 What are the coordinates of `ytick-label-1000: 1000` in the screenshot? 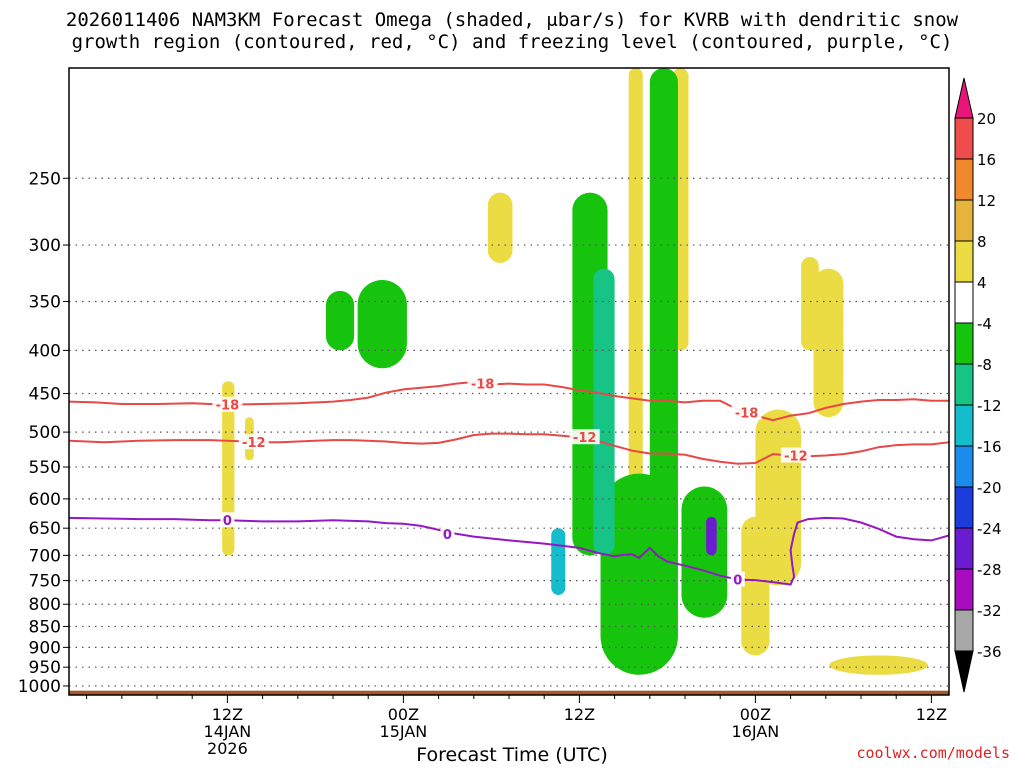 It's located at (39, 687).